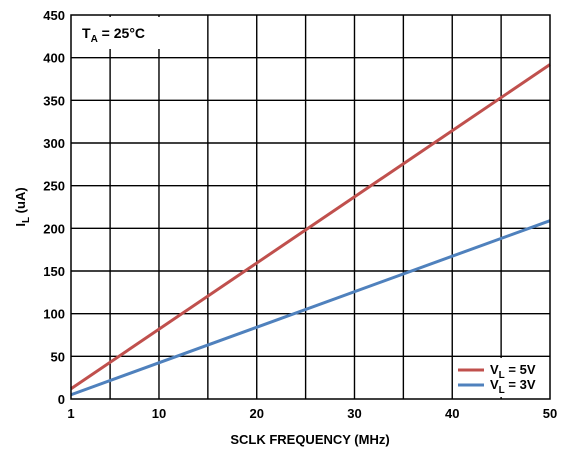 This screenshot has height=455, width=562. I want to click on y-tick-label: 200, so click(54, 228).